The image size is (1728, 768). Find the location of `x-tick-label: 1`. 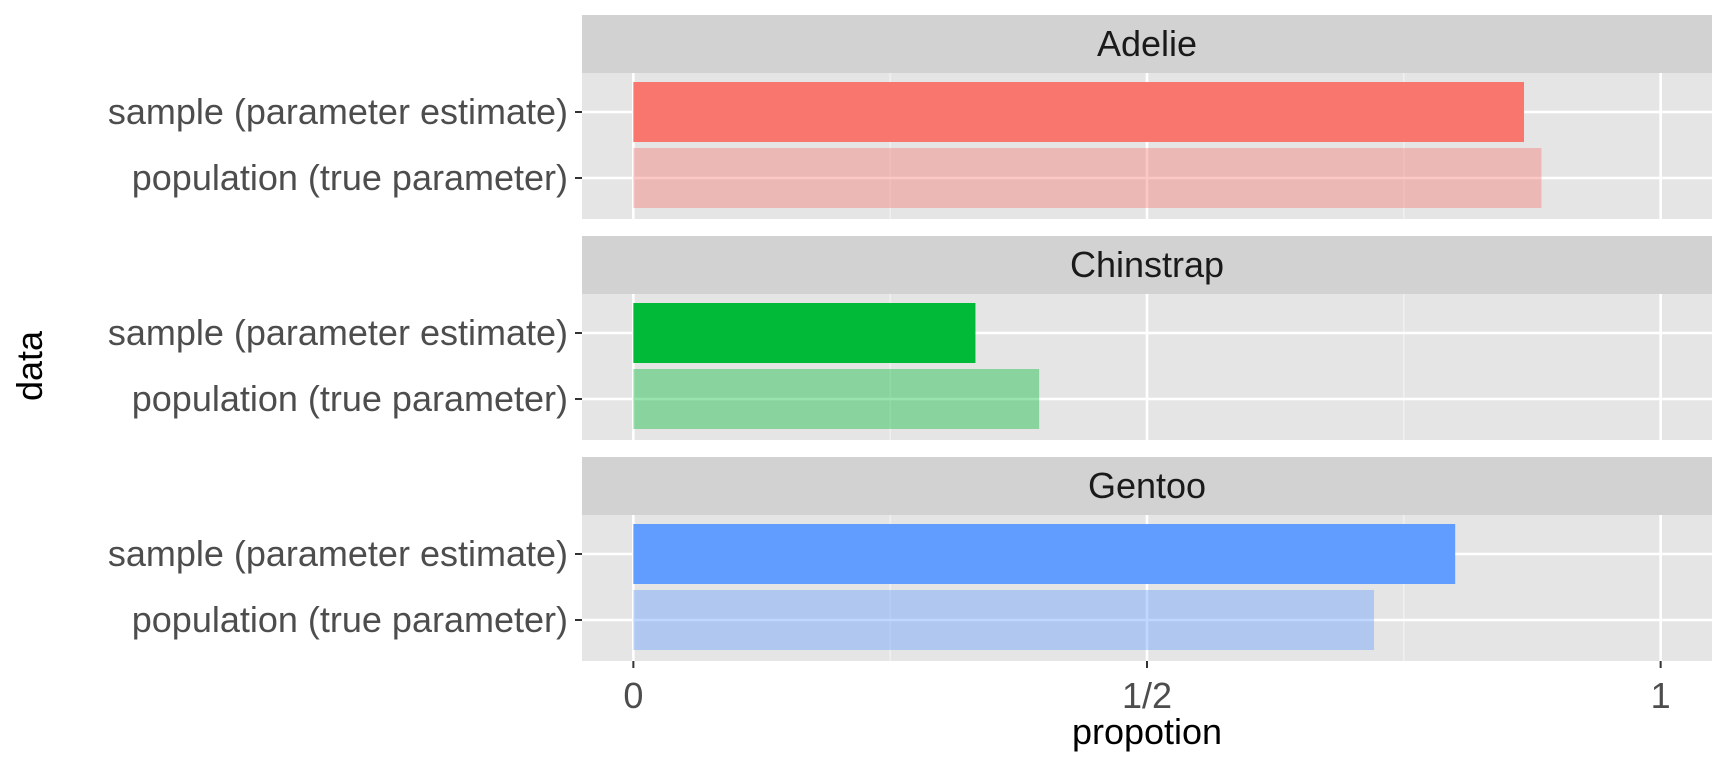

x-tick-label: 1 is located at coordinates (1661, 695).